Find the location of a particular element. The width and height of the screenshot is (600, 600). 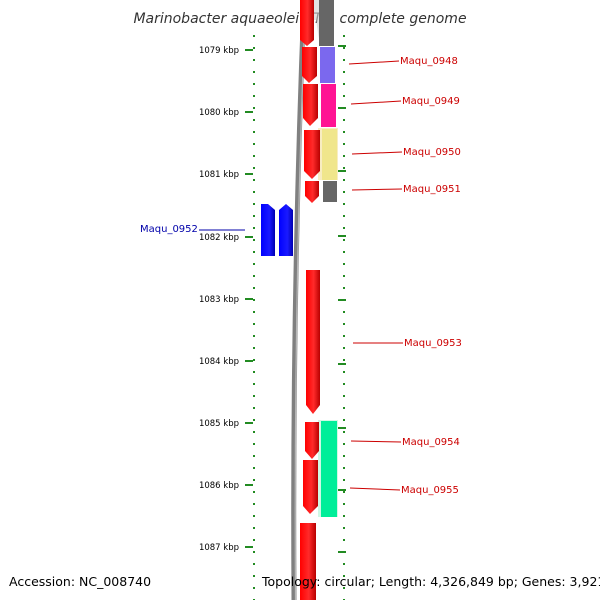

scale-tick: 1079 kbp is located at coordinates (226, 51).